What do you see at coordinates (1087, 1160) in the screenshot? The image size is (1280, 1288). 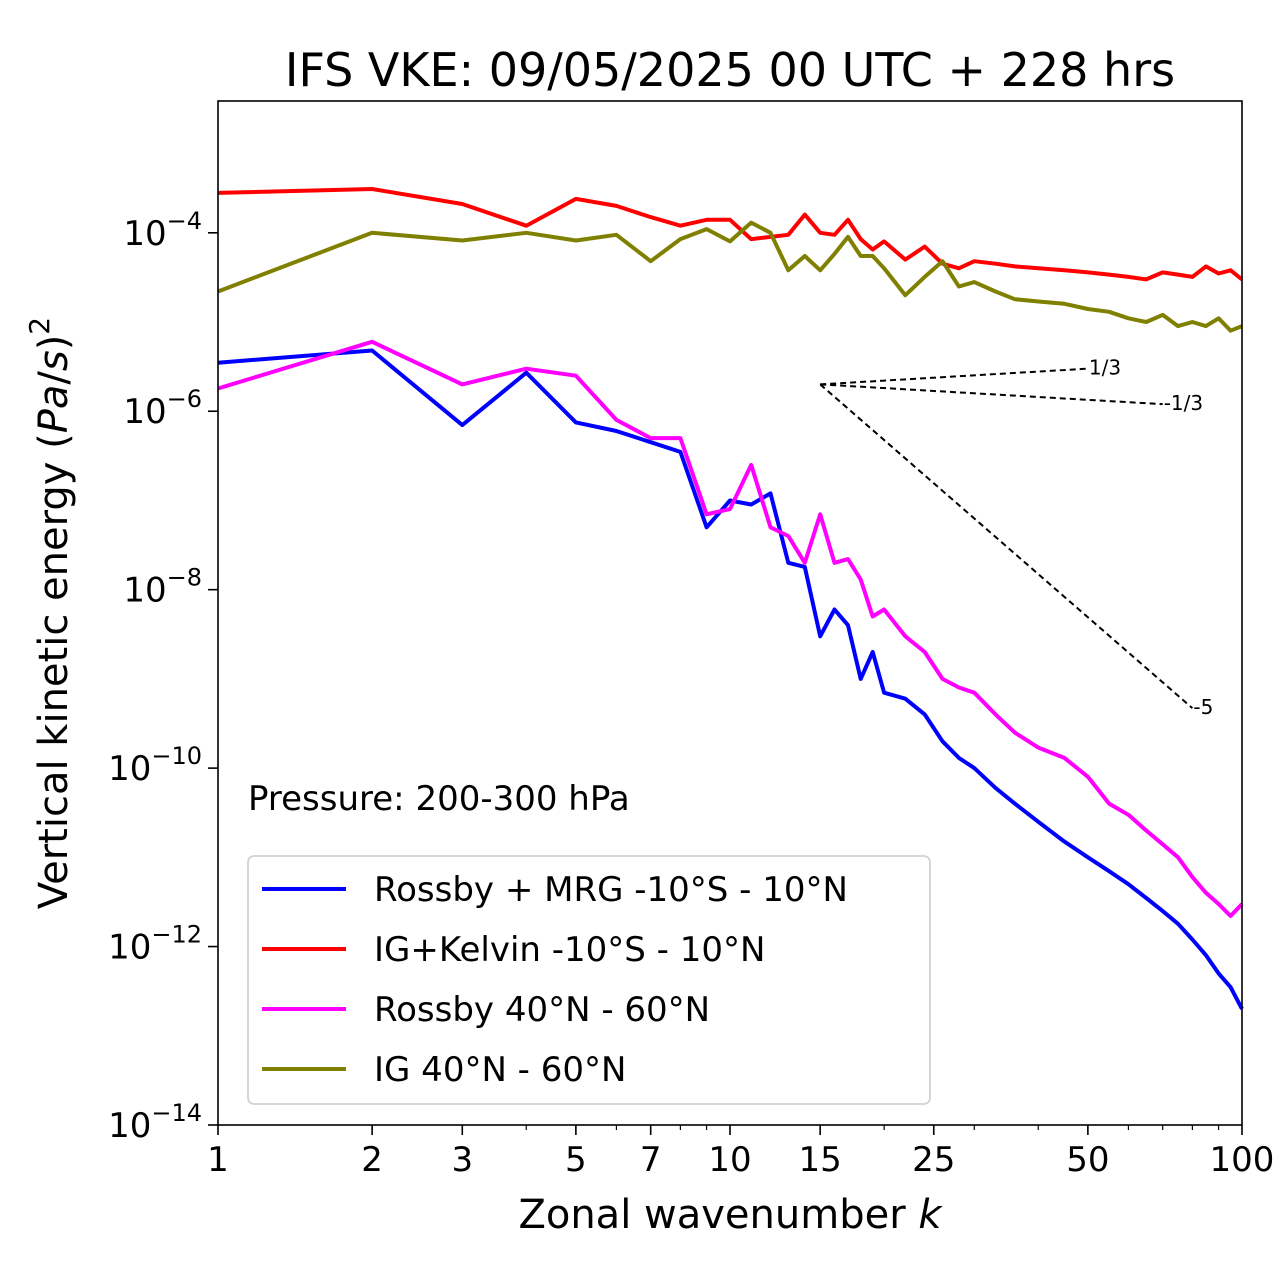 I see `x-tick-label: 50` at bounding box center [1087, 1160].